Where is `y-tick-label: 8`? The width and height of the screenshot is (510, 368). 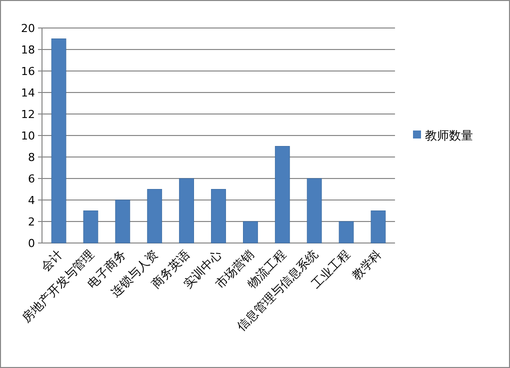 y-tick-label: 8 is located at coordinates (31, 157).